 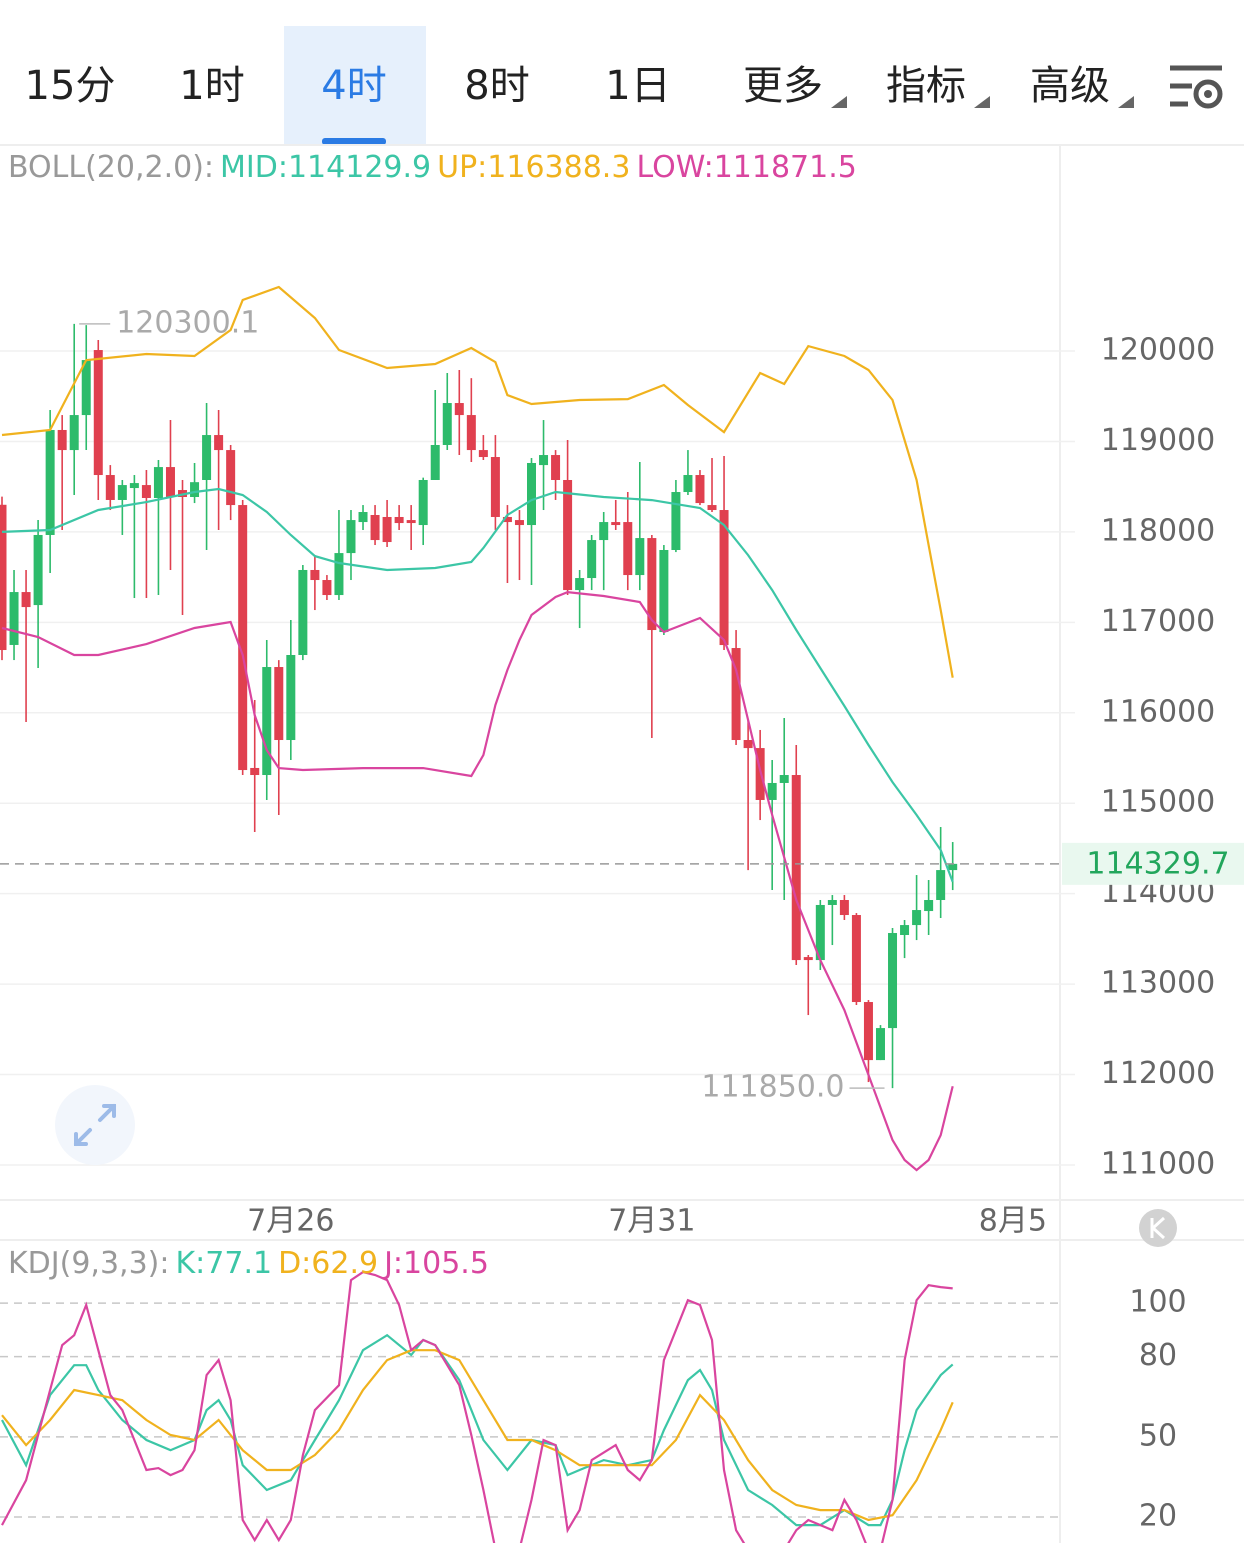 What do you see at coordinates (772, 1087) in the screenshot?
I see `annotation-label: 111850.0` at bounding box center [772, 1087].